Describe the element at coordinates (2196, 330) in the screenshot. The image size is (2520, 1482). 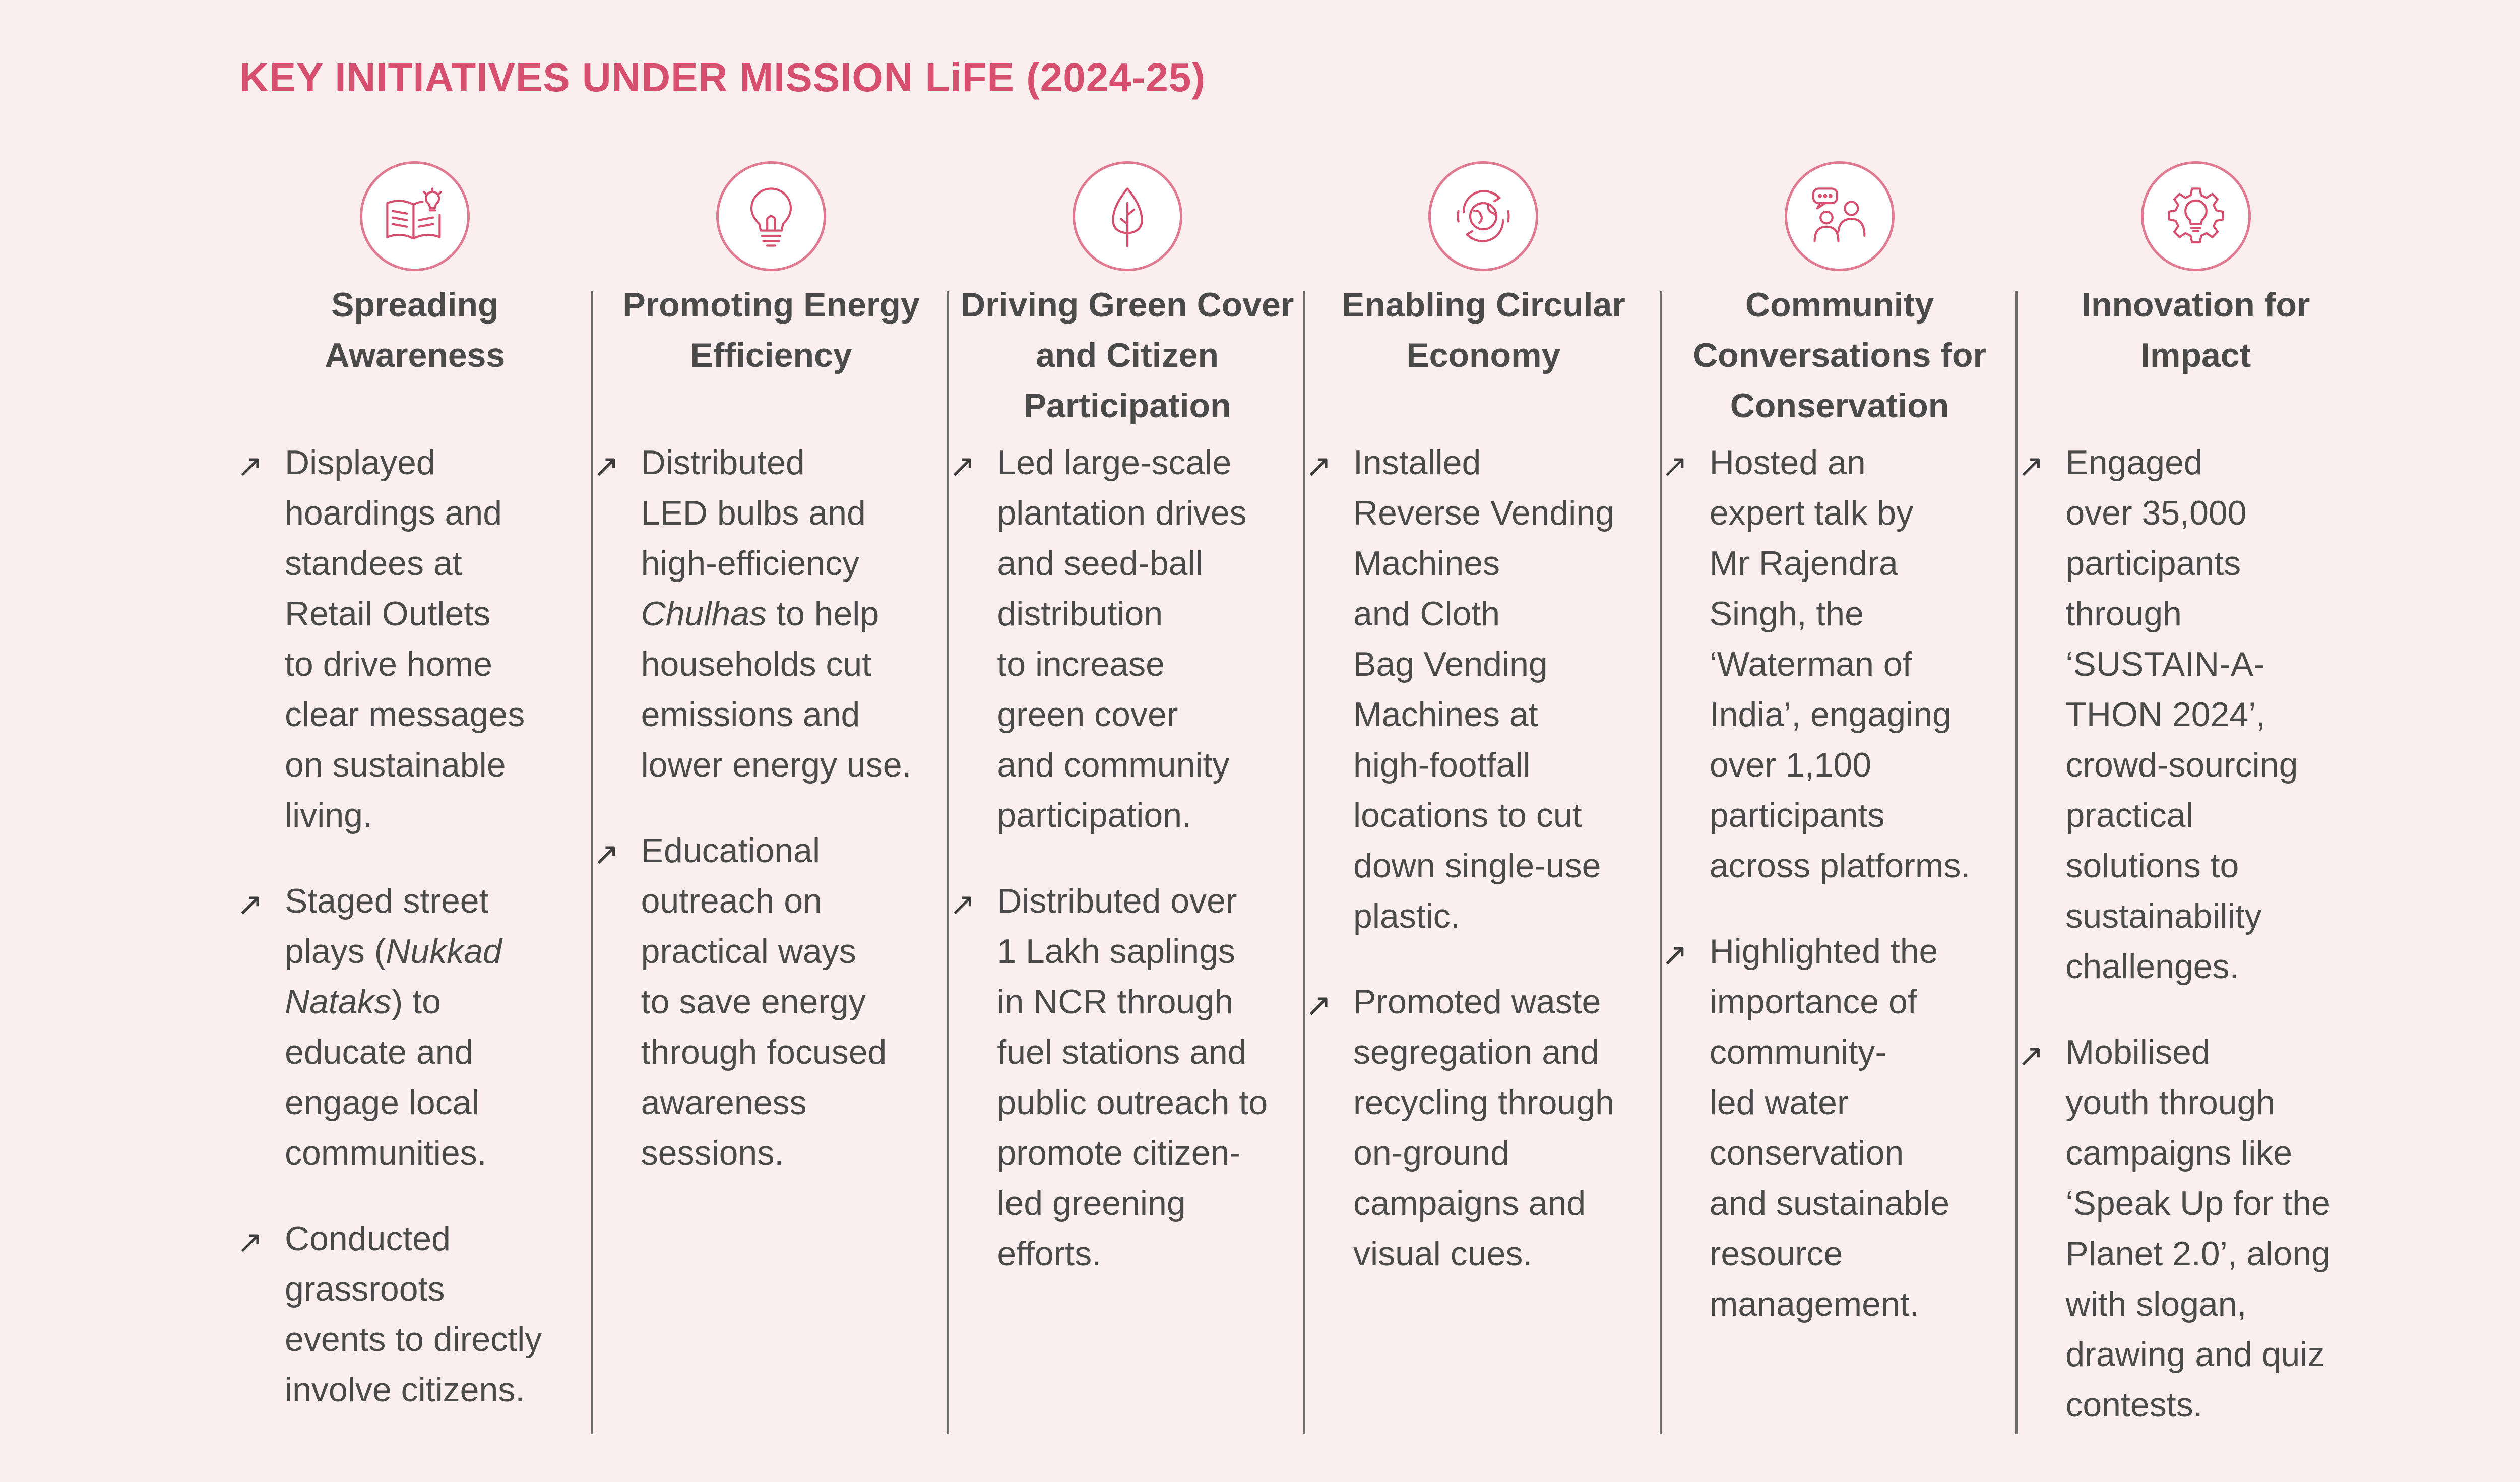
I see `column-heading: Innovation for Impact` at that location.